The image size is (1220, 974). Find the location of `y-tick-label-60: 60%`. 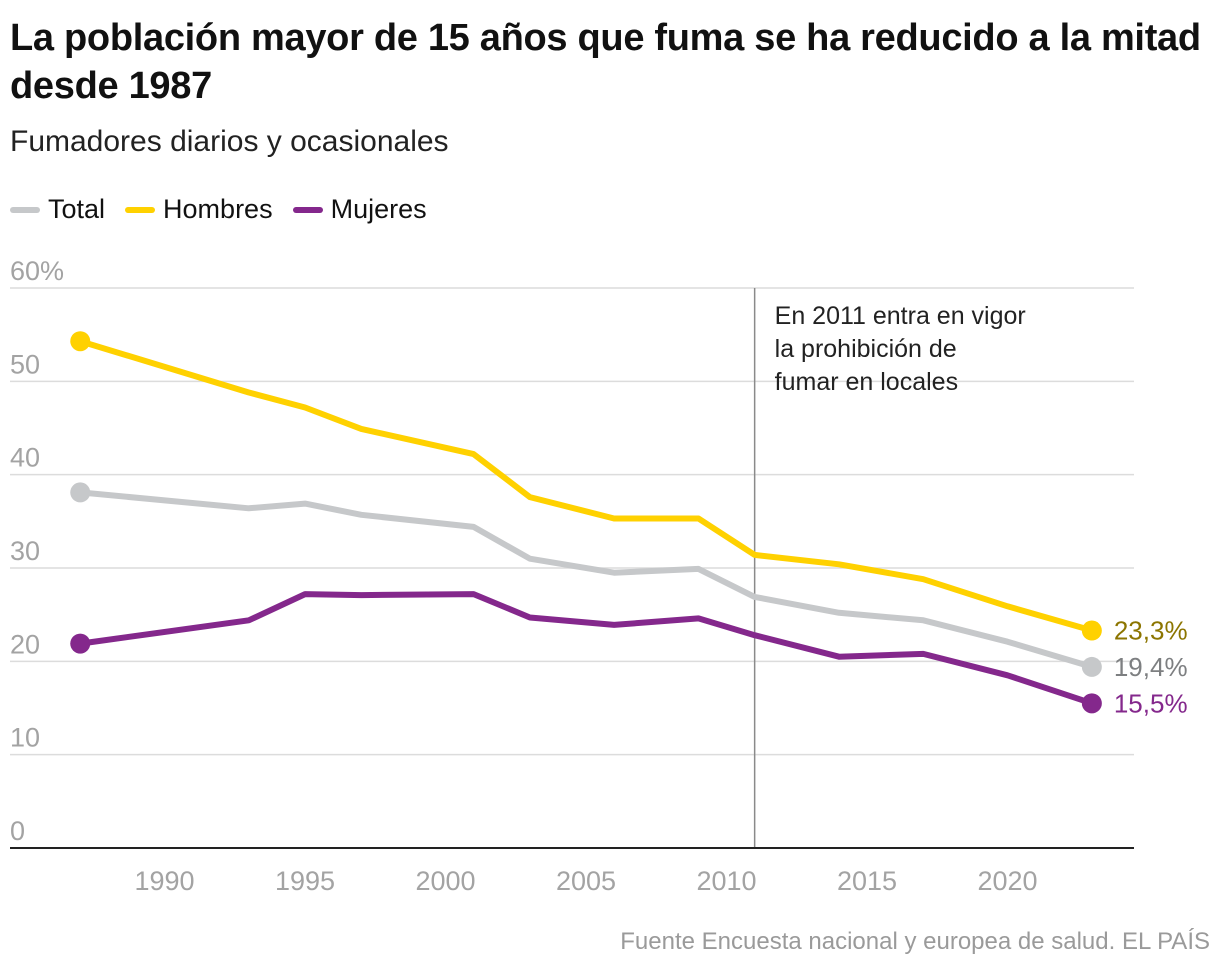

y-tick-label-60: 60% is located at coordinates (37, 271).